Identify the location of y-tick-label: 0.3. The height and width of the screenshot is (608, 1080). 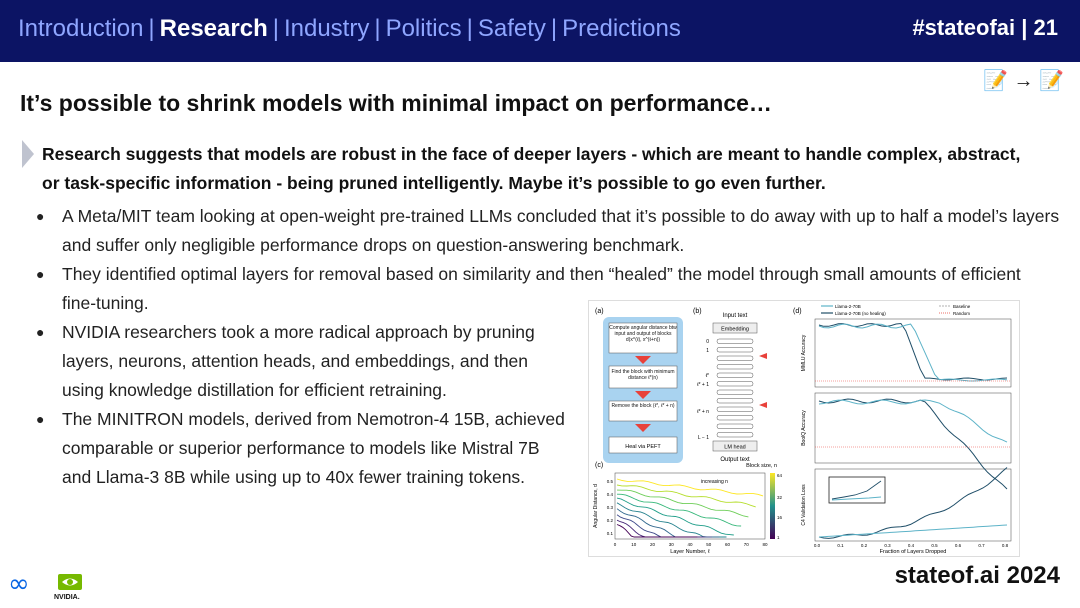
(610, 507).